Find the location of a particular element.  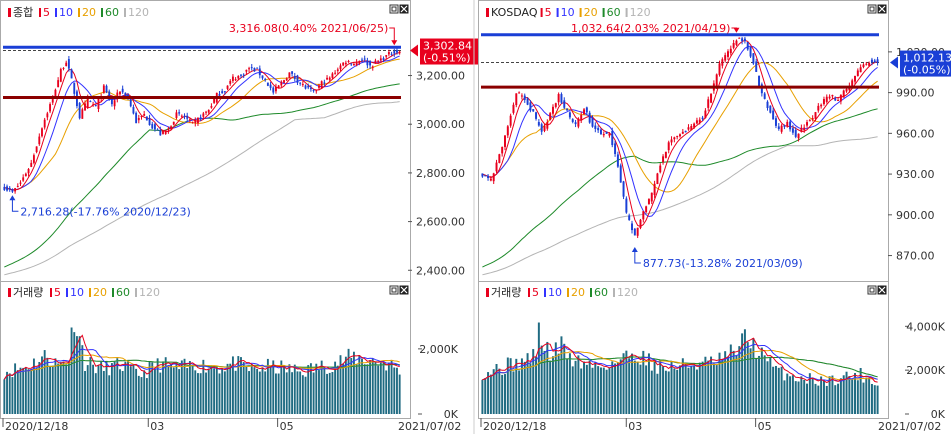

kosdaq-low-annotation: 877.73(-13.28% 2021/03/09) is located at coordinates (723, 263).